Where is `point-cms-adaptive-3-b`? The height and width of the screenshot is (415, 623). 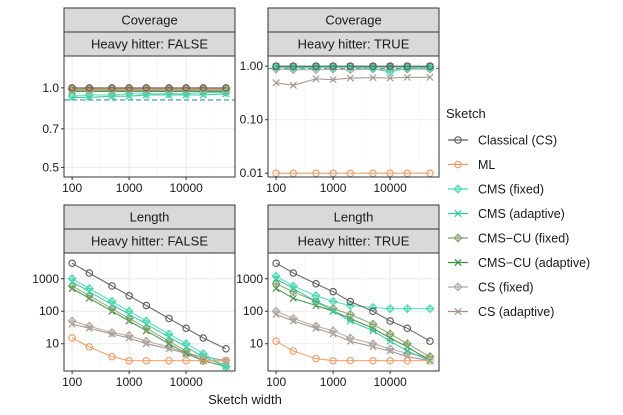
point-cms-adaptive-3-b is located at coordinates (333, 311).